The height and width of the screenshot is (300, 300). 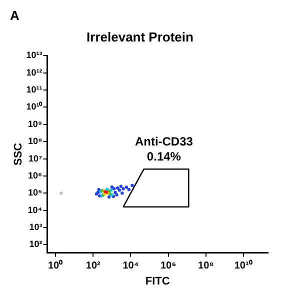 I want to click on y-tick-label: 10⁷, so click(x=35, y=158).